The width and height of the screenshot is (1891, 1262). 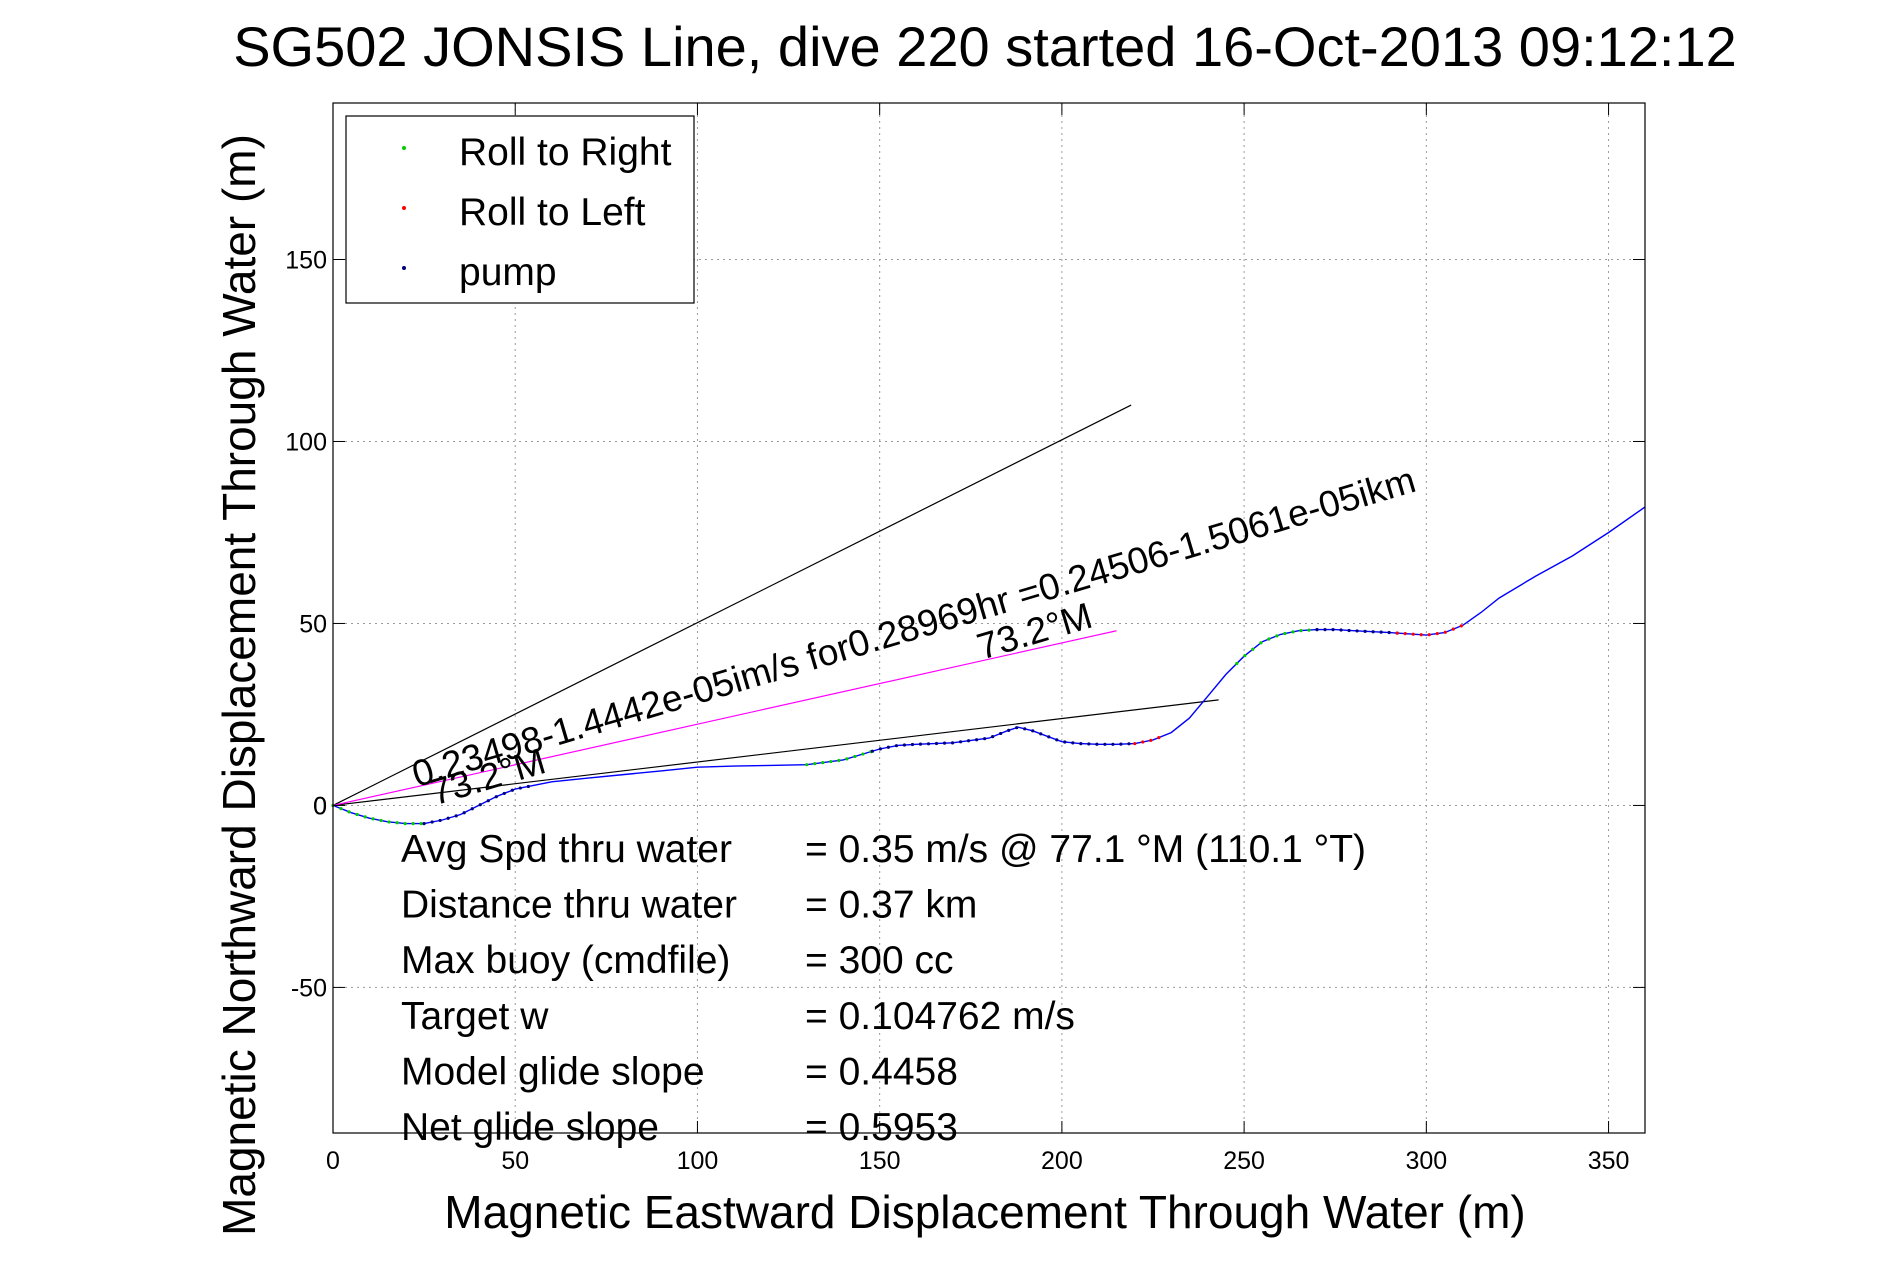 I want to click on reference-lines, so click(x=775, y=605).